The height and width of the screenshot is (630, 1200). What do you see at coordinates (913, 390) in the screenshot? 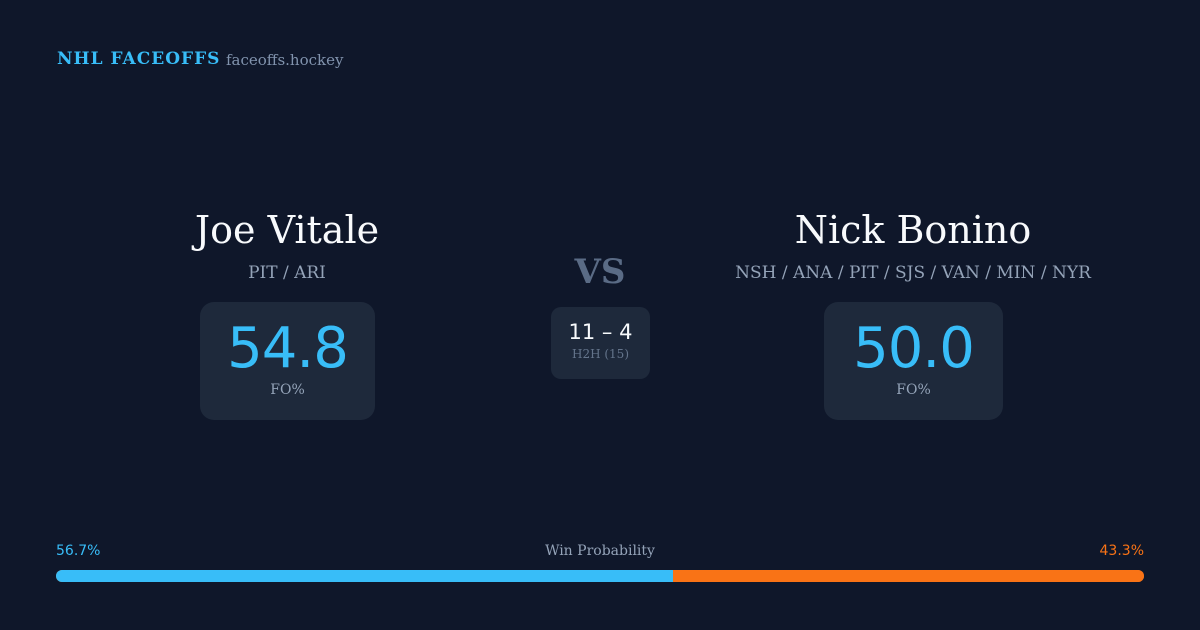
I see `player2-fo-label: FO%` at bounding box center [913, 390].